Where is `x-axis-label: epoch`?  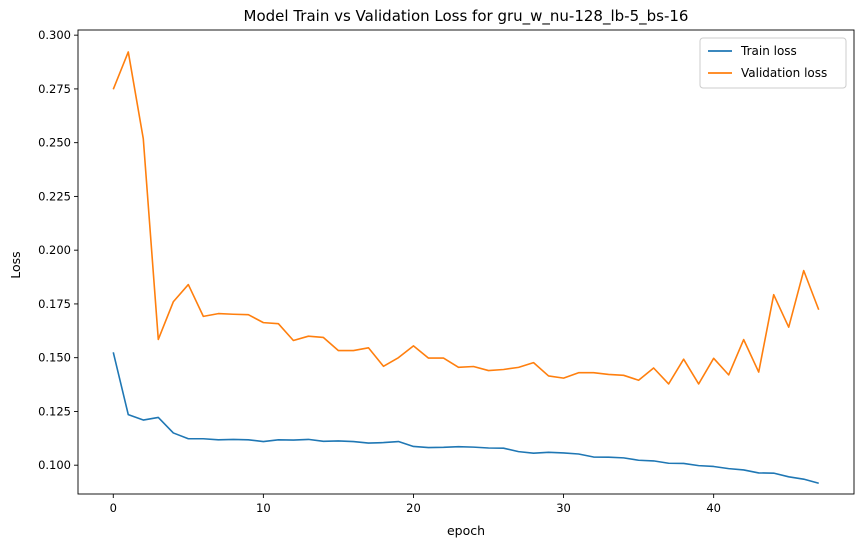 x-axis-label: epoch is located at coordinates (466, 530).